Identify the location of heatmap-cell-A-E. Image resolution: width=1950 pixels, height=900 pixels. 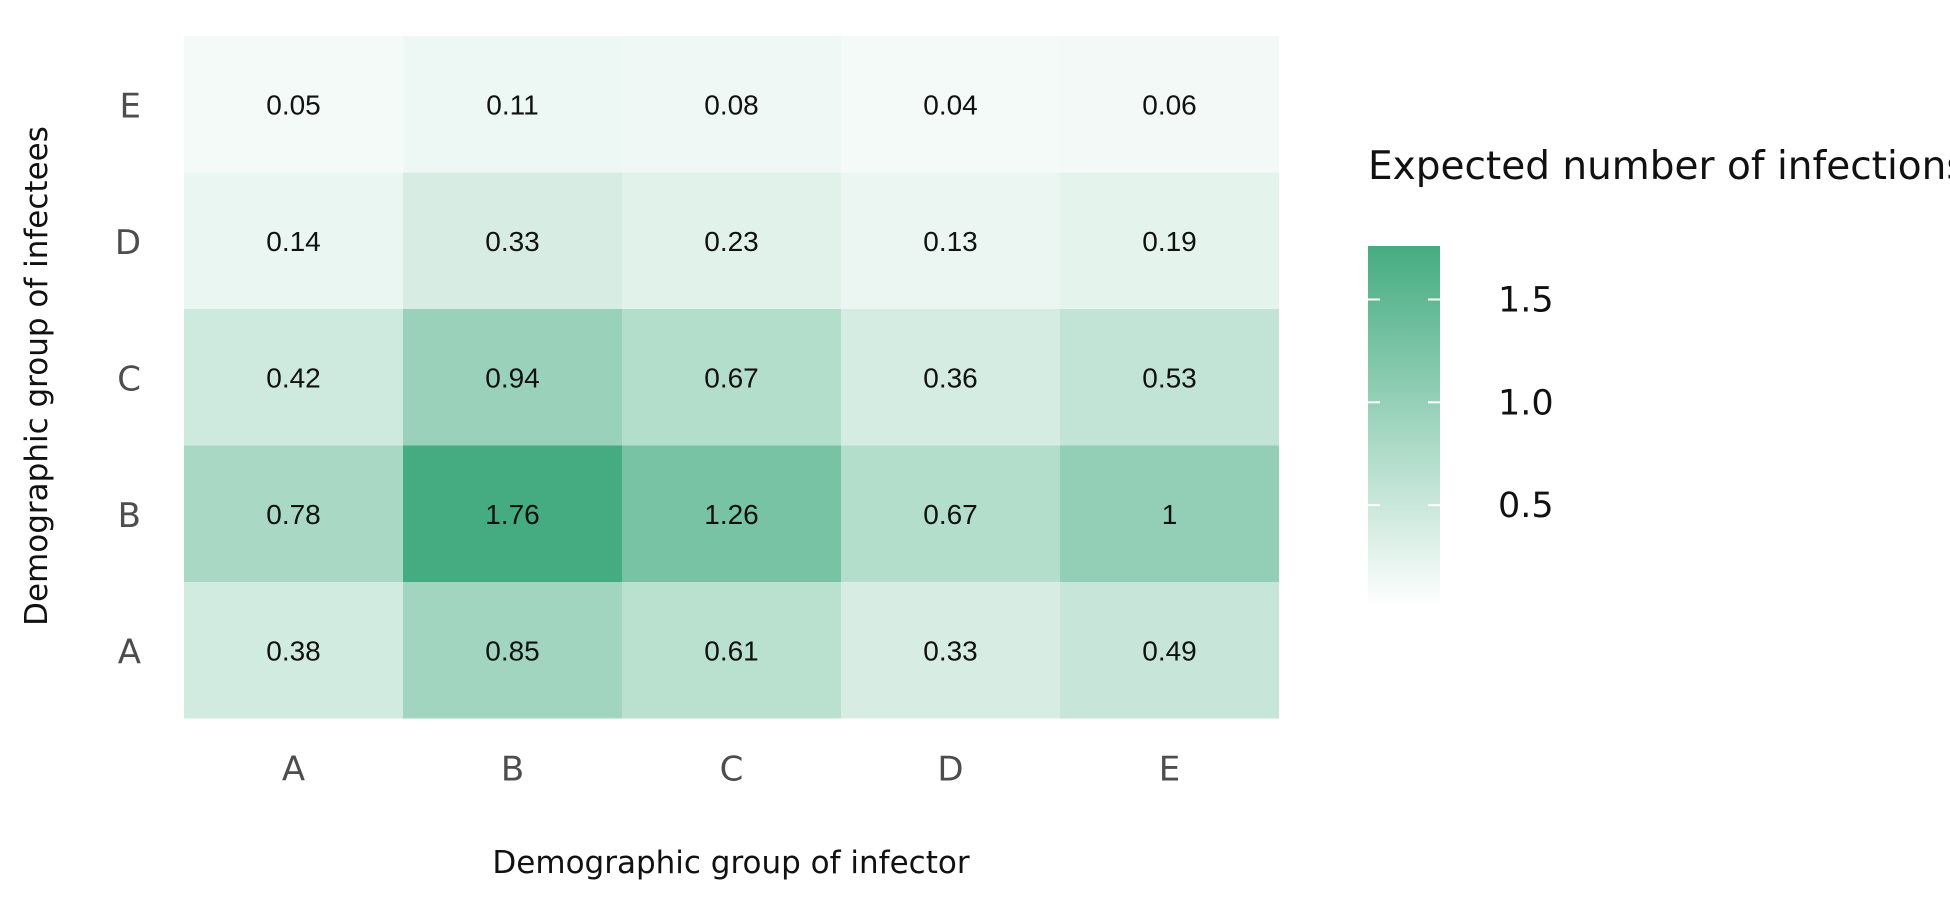
(1169, 650).